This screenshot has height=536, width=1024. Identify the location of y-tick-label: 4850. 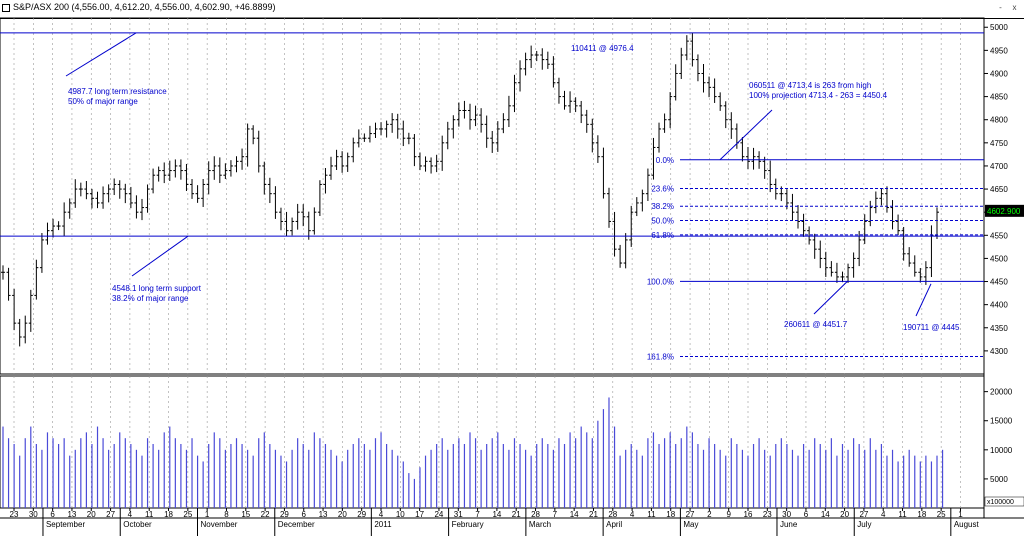
(999, 97).